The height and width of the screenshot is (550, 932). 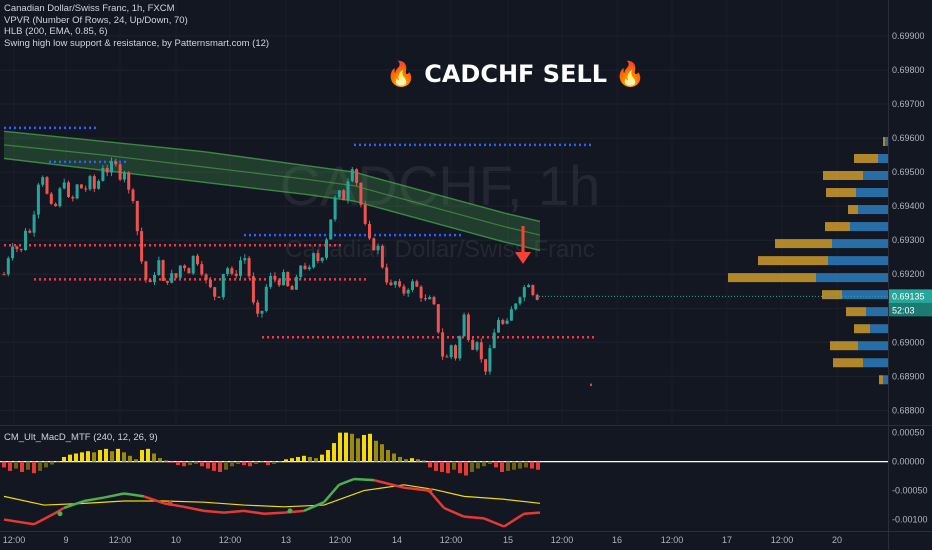 What do you see at coordinates (65, 540) in the screenshot?
I see `time-tick-label: 9` at bounding box center [65, 540].